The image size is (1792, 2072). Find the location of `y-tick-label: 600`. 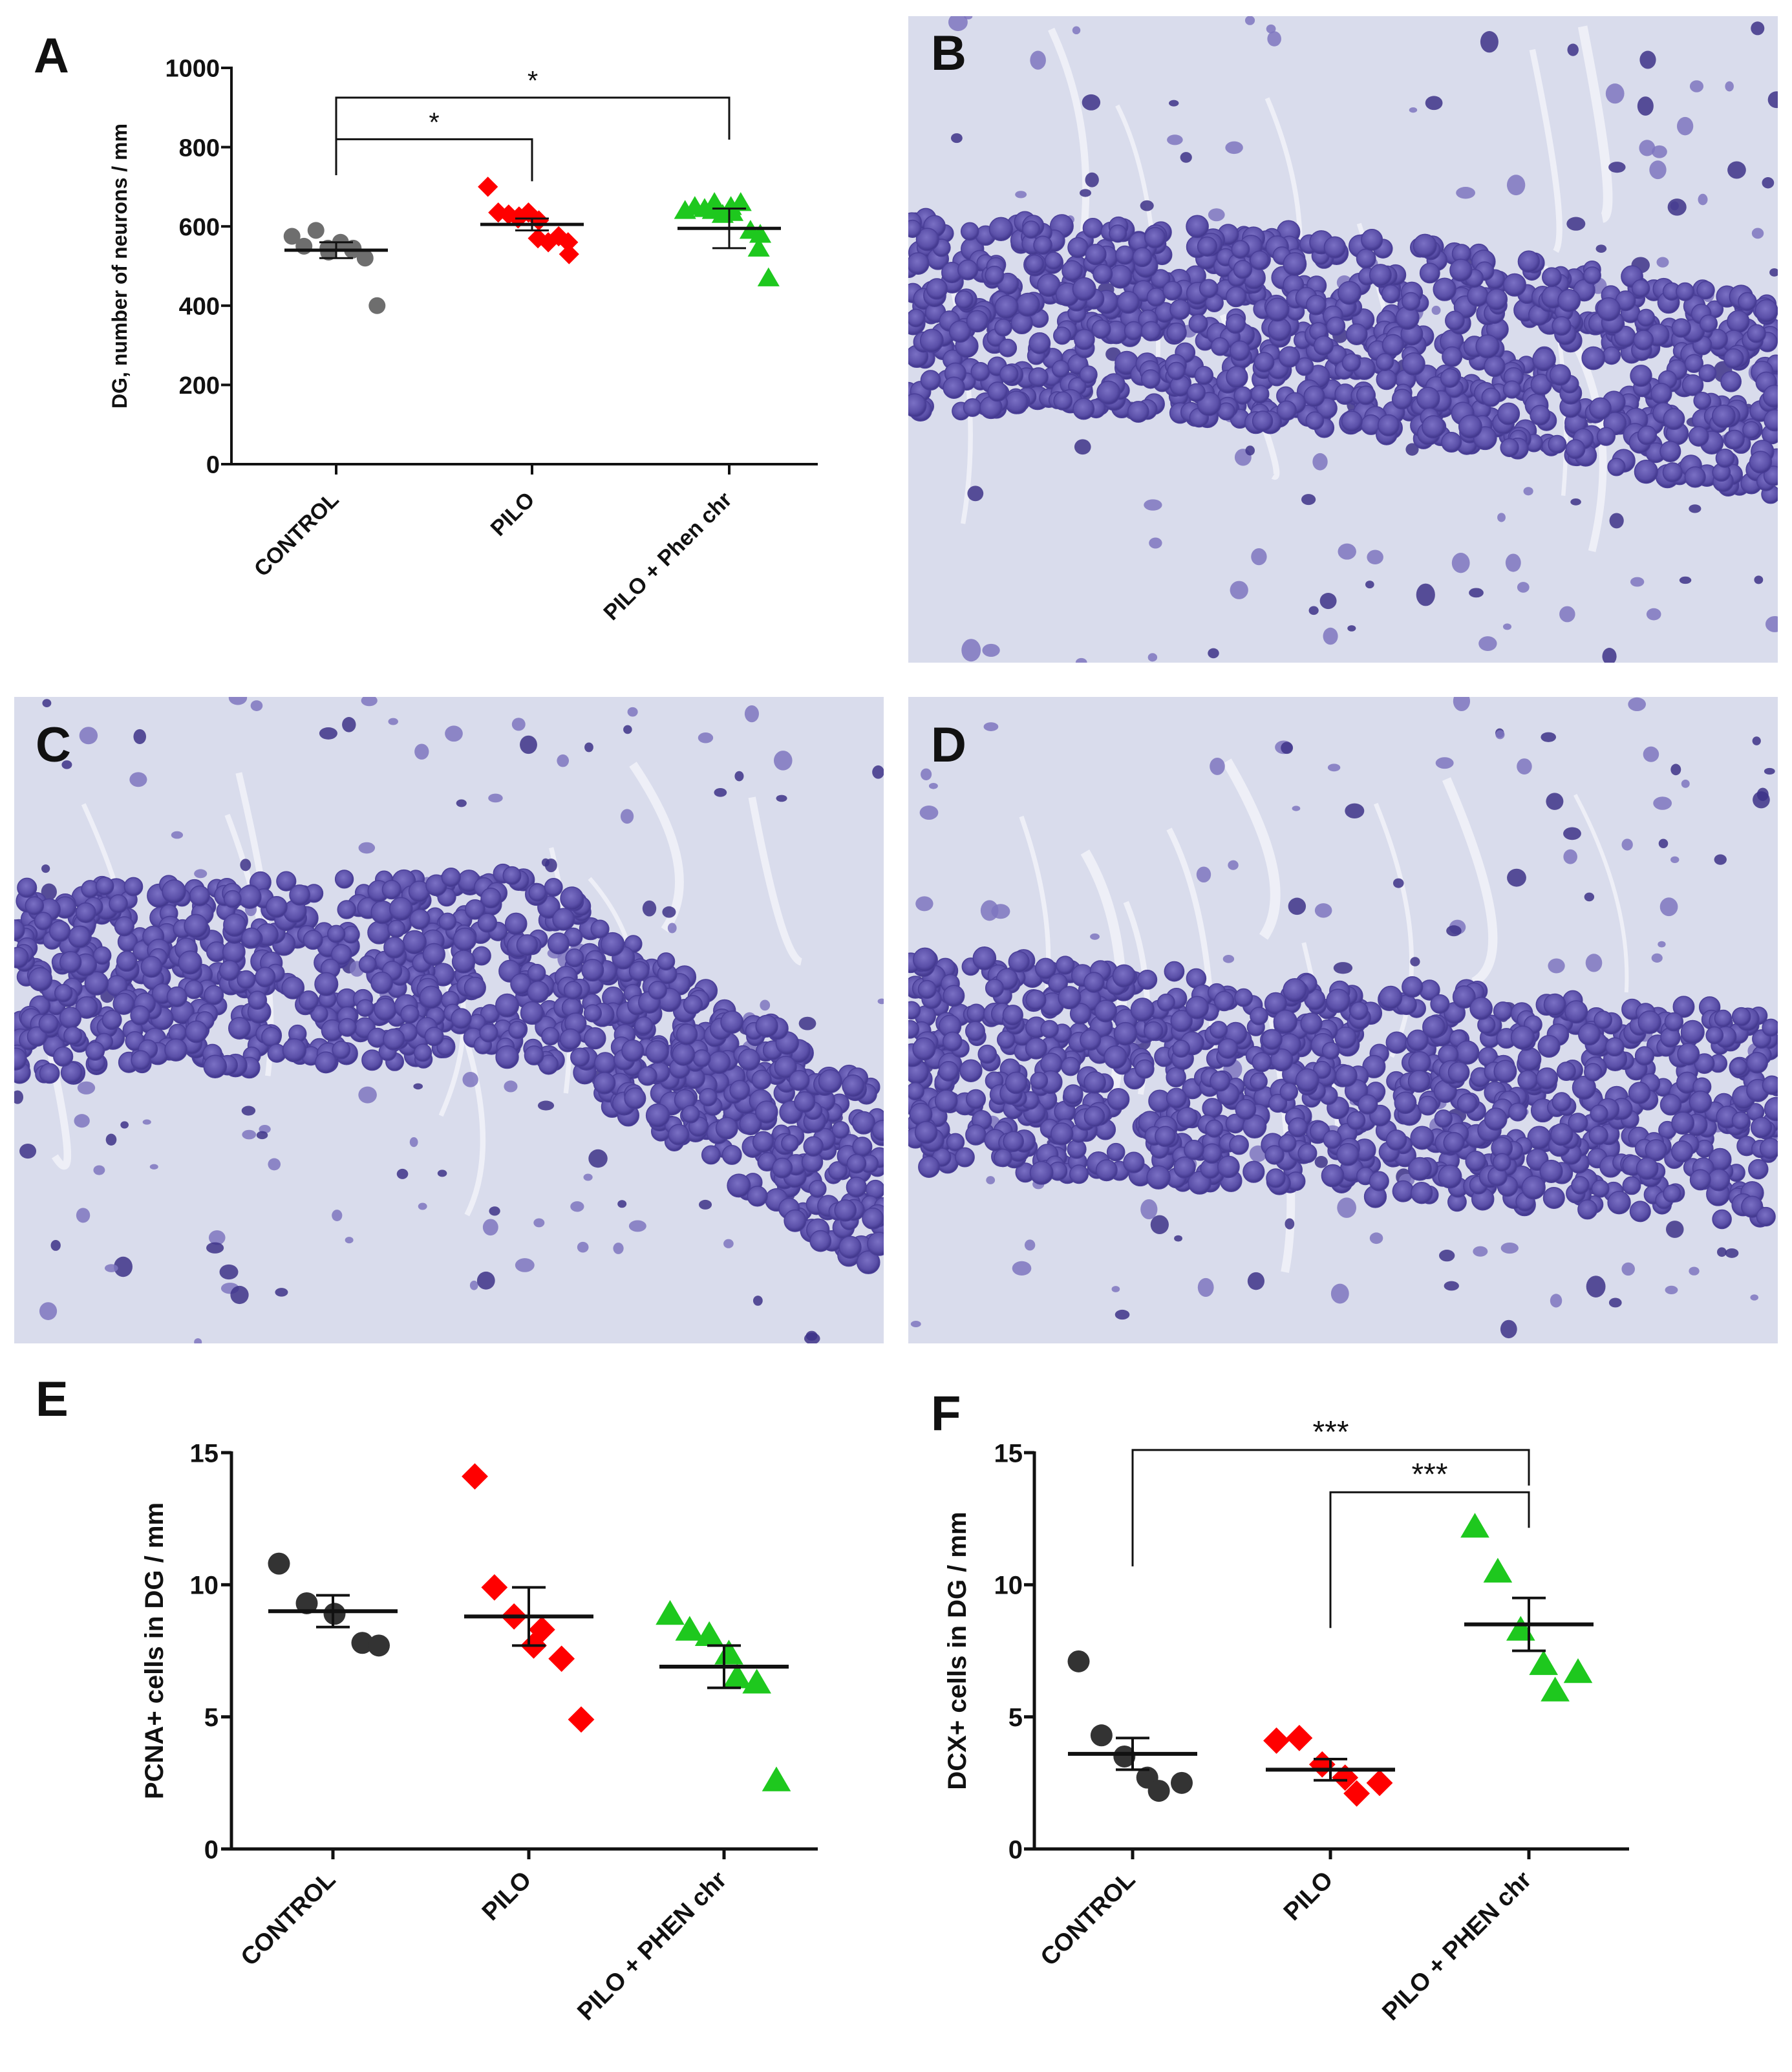

y-tick-label: 600 is located at coordinates (200, 227).